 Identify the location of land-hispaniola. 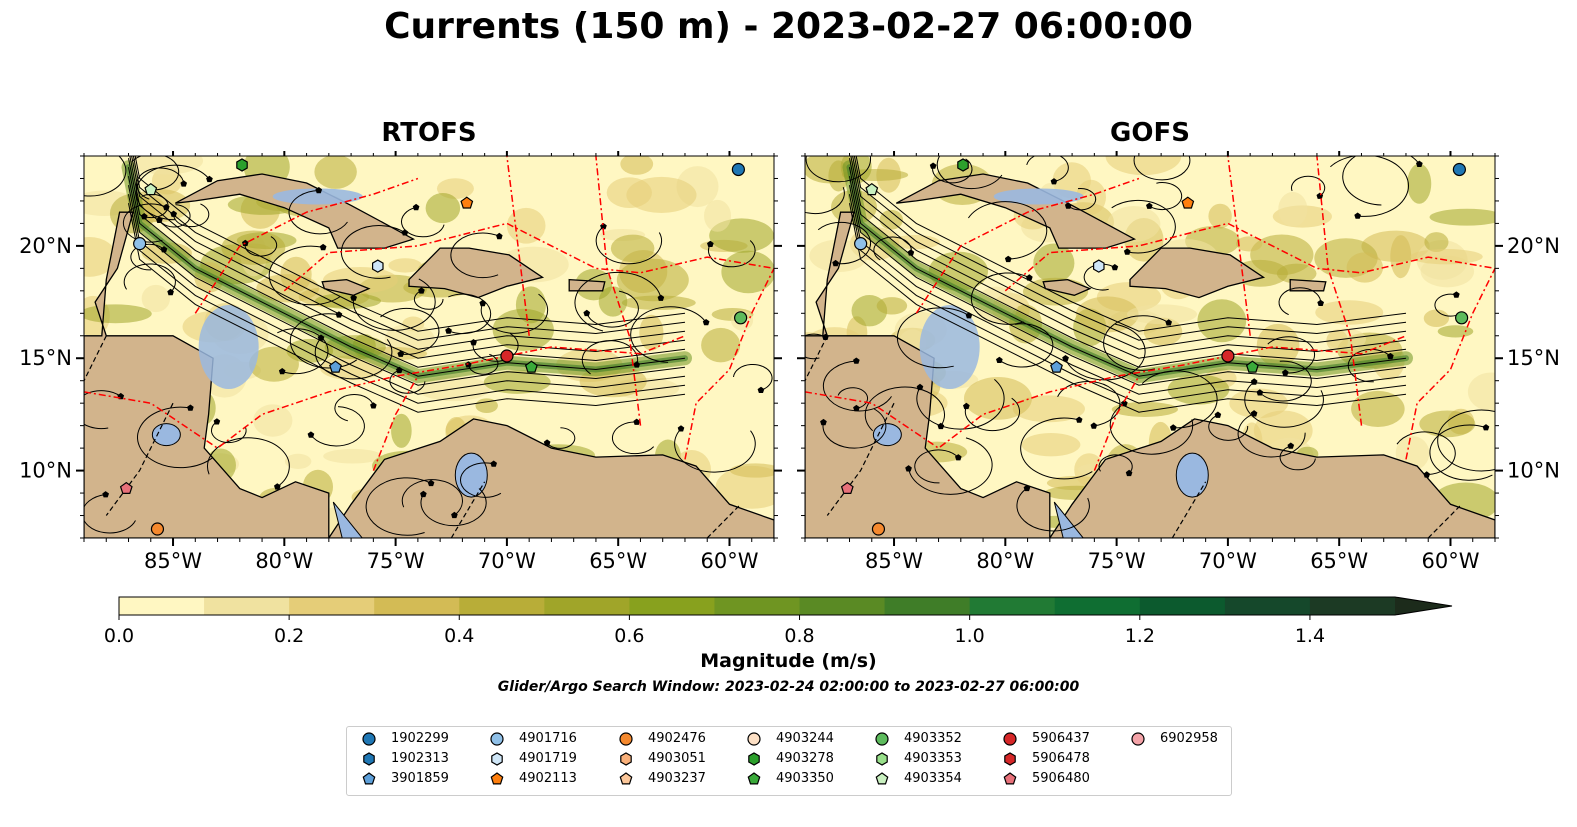
(1197, 273).